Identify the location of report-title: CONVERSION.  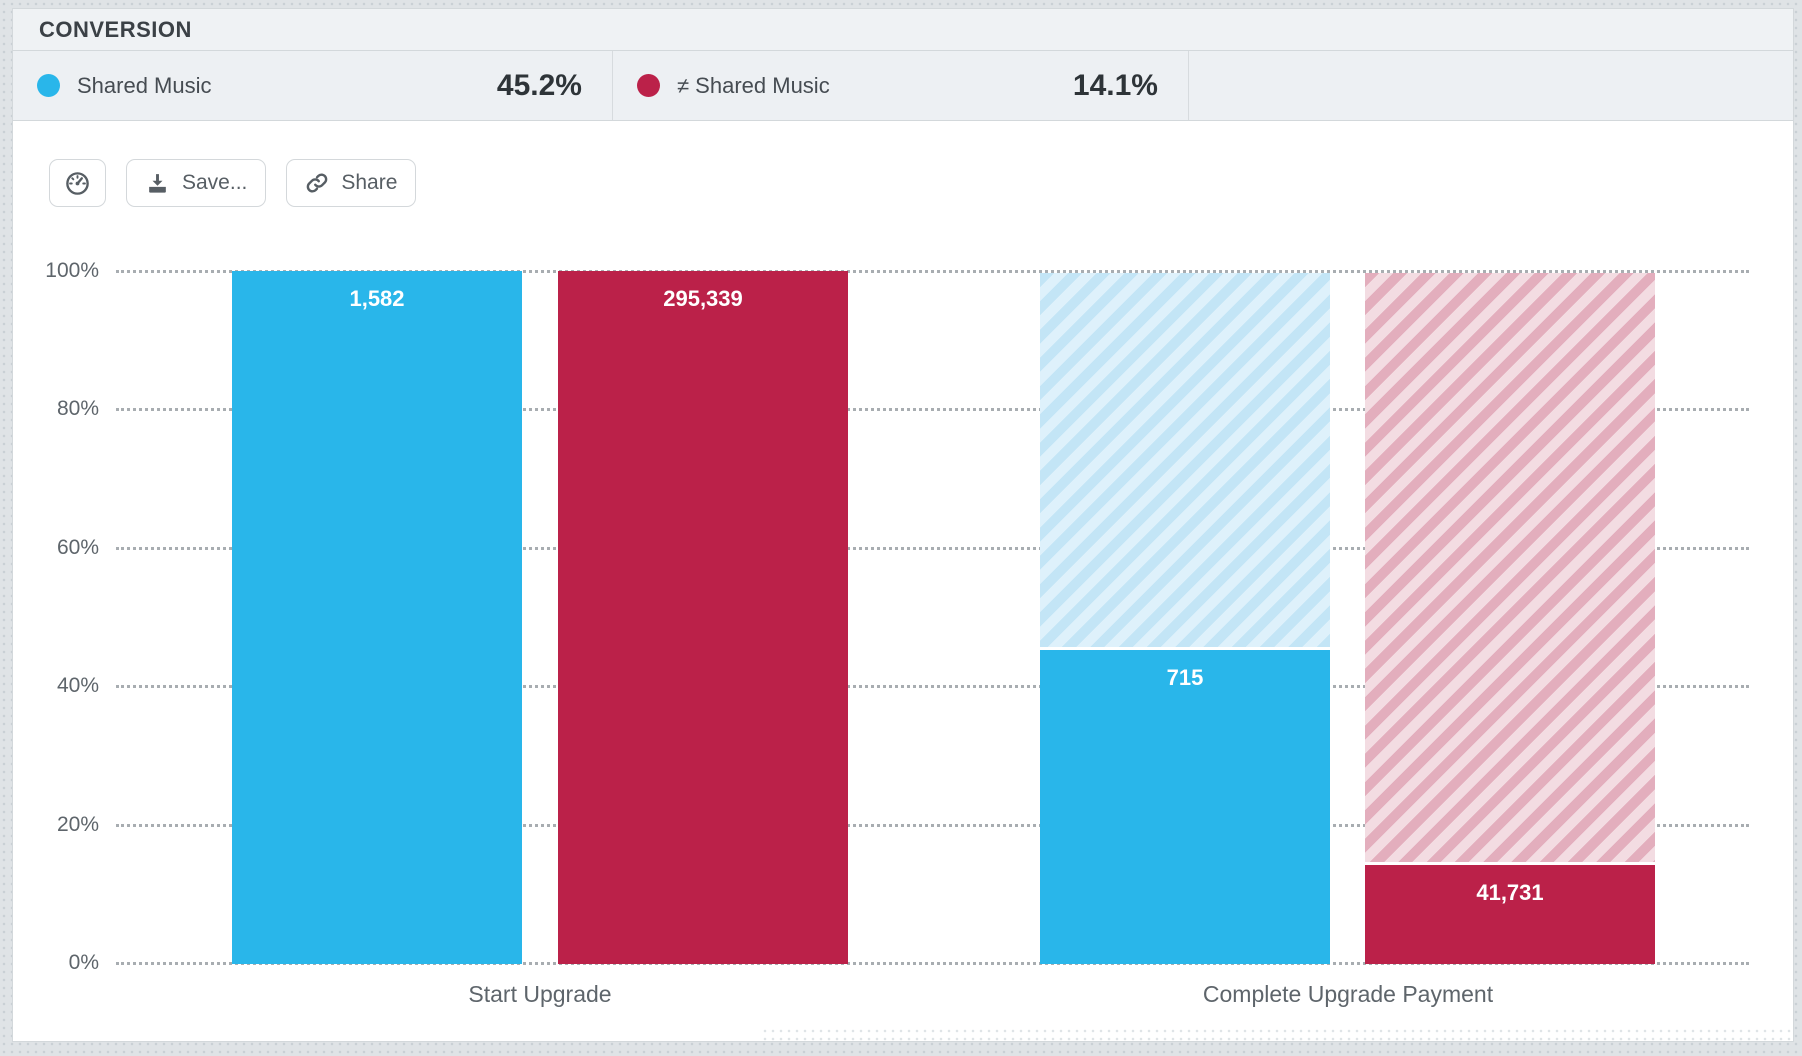
(115, 29).